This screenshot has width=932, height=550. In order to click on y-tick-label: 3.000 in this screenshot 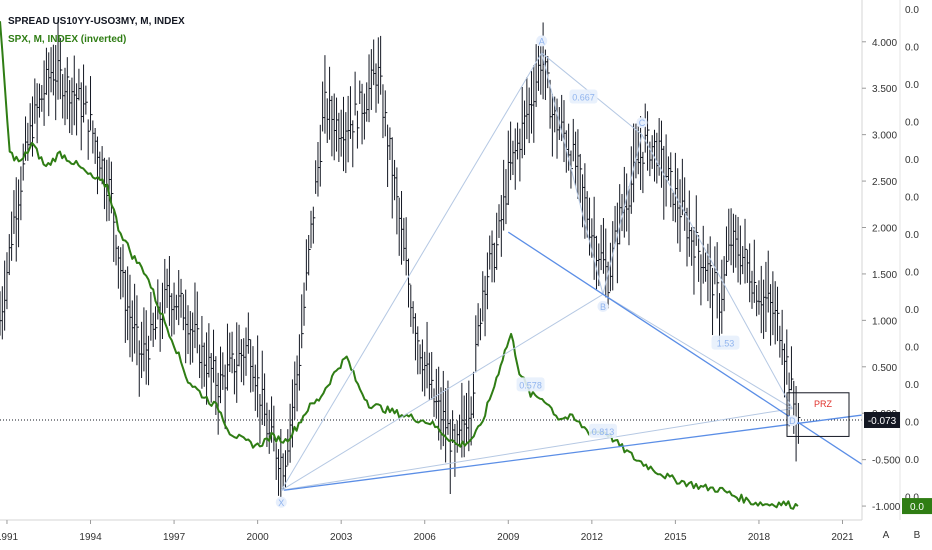, I will do `click(884, 136)`.